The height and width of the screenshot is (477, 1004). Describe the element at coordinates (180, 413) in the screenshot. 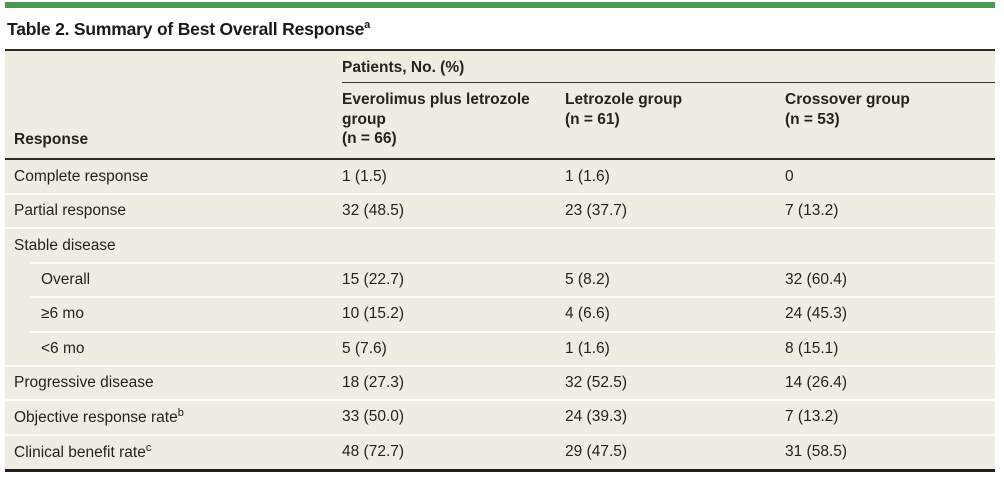

I see `footnote-marker: b` at that location.